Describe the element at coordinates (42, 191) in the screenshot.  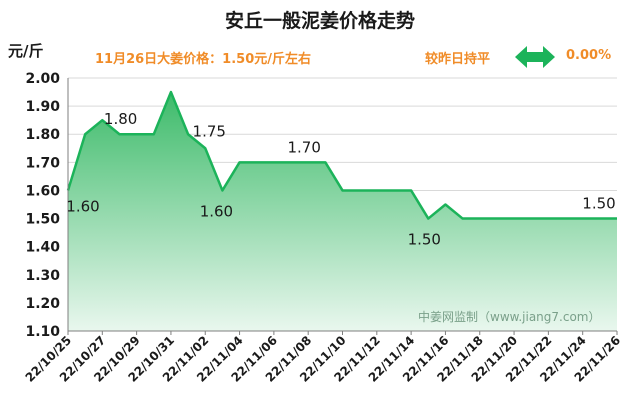
I see `y-tick-label: 1.60` at that location.